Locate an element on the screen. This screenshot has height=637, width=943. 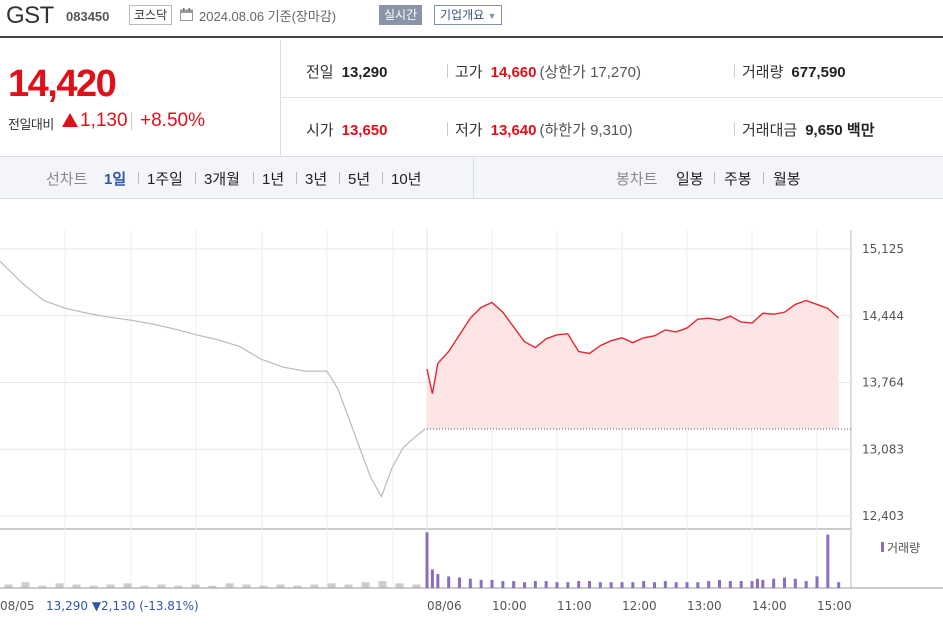
stat-prev-close: 전일 13,290 is located at coordinates (347, 71).